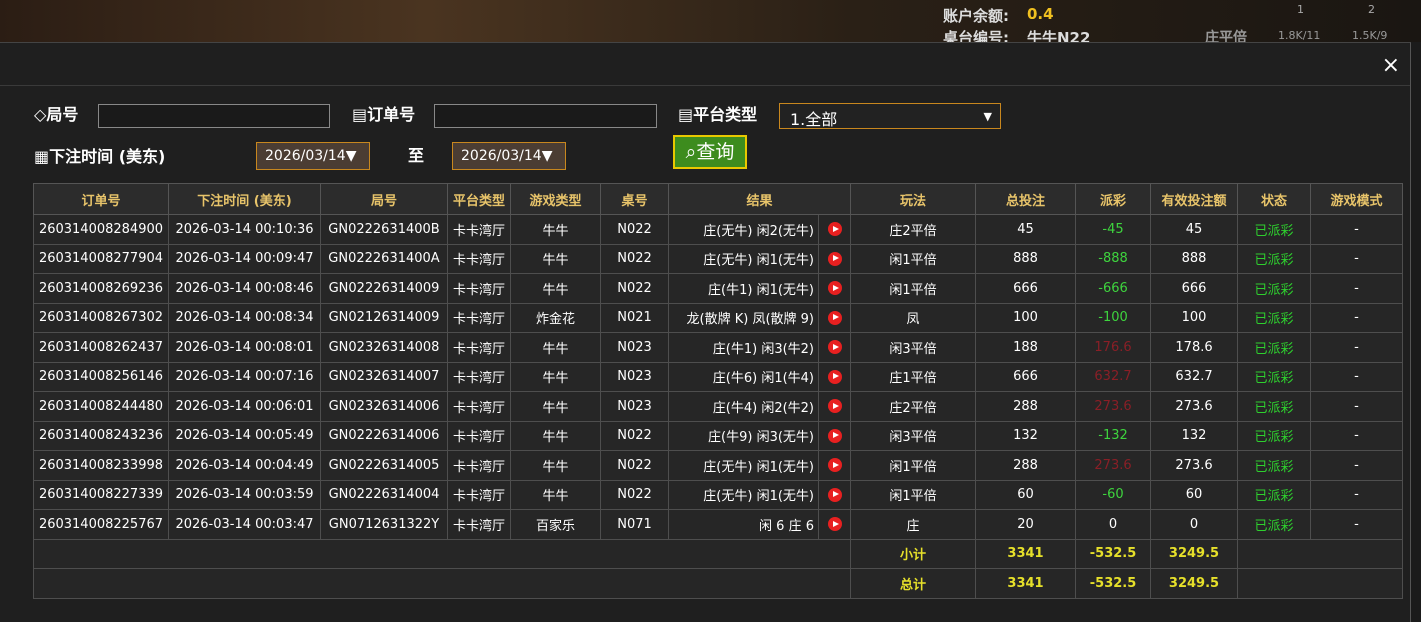 The image size is (1421, 622). I want to click on column-header: 状态, so click(1274, 199).